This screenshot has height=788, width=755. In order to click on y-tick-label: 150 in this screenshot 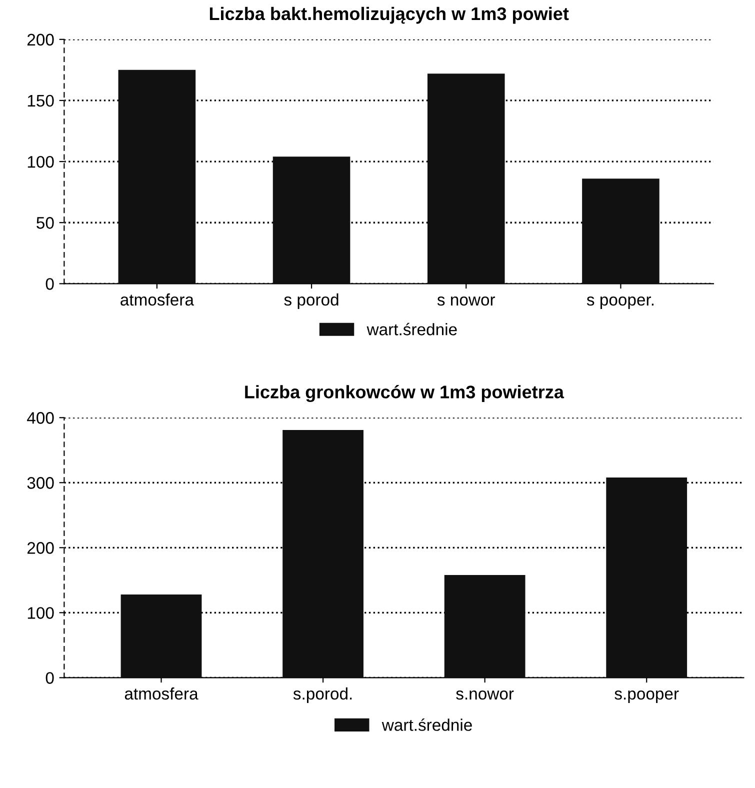, I will do `click(41, 100)`.